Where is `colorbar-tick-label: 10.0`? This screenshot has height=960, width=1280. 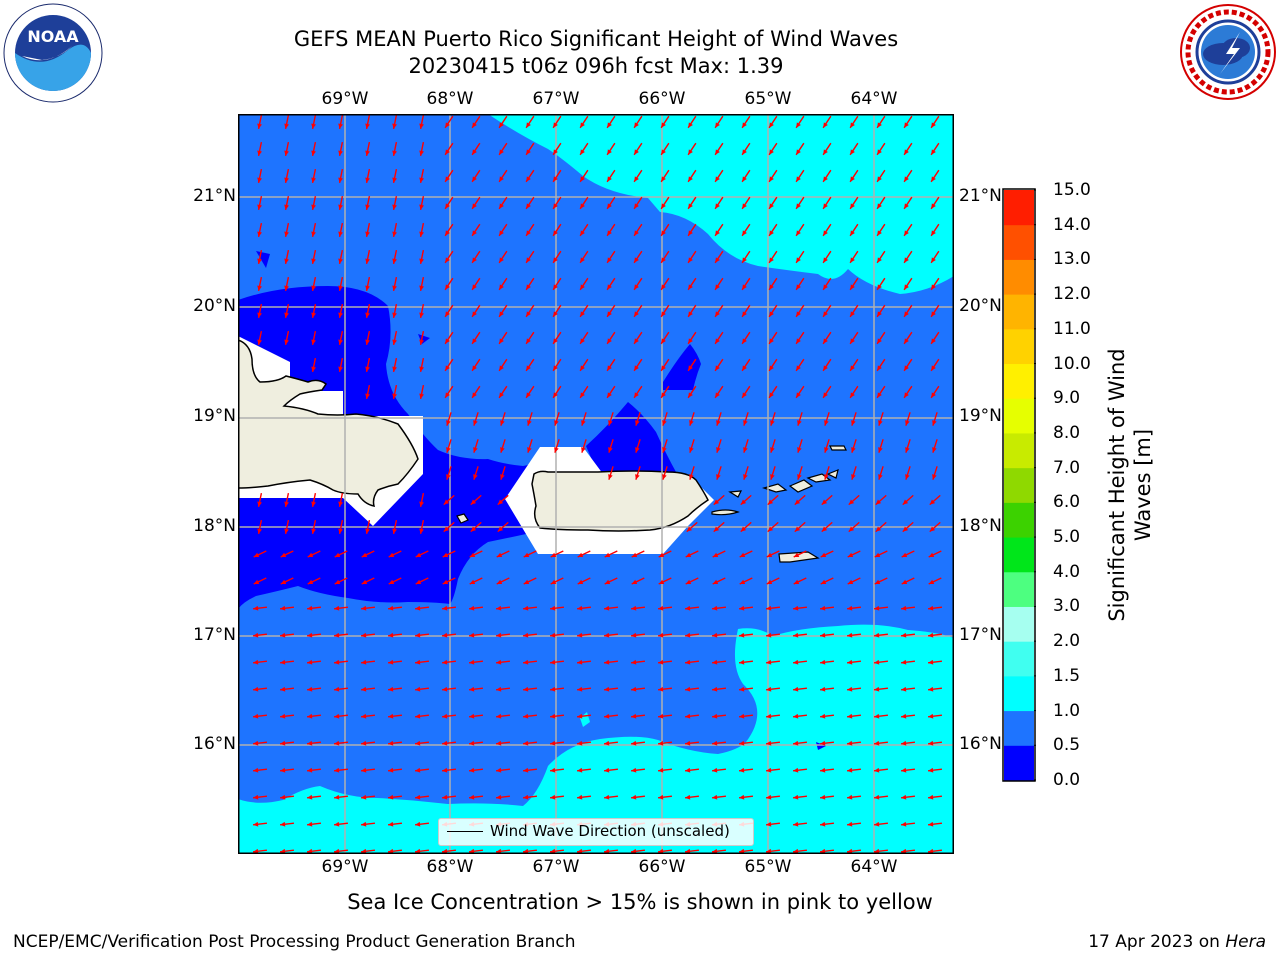 colorbar-tick-label: 10.0 is located at coordinates (1072, 363).